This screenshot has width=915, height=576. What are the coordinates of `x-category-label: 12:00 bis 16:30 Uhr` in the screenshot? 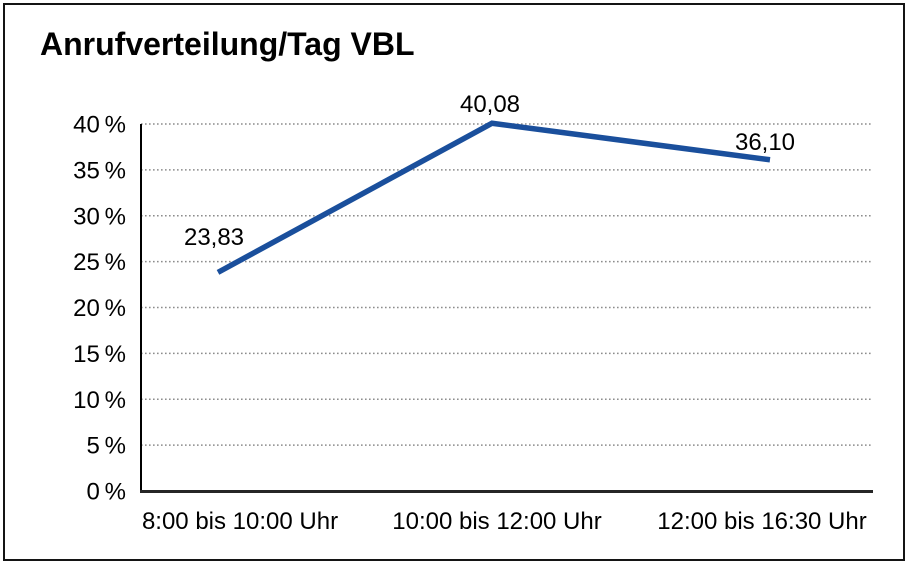 It's located at (761, 521).